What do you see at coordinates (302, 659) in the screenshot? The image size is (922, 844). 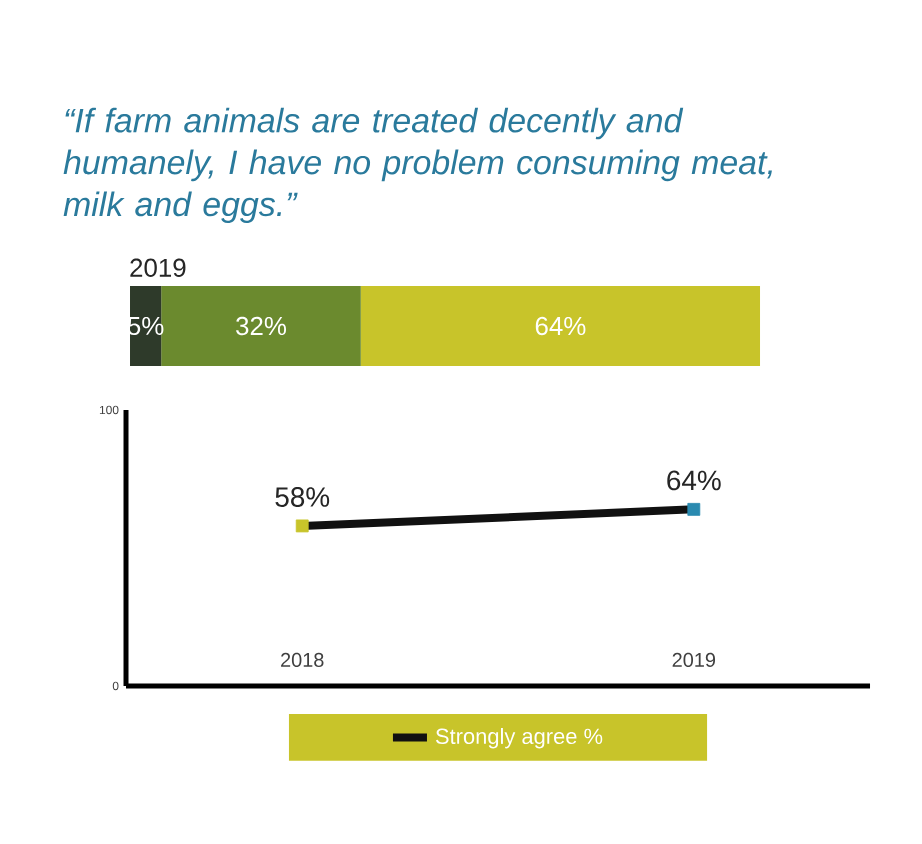 I see `x-tick-label: 2018` at bounding box center [302, 659].